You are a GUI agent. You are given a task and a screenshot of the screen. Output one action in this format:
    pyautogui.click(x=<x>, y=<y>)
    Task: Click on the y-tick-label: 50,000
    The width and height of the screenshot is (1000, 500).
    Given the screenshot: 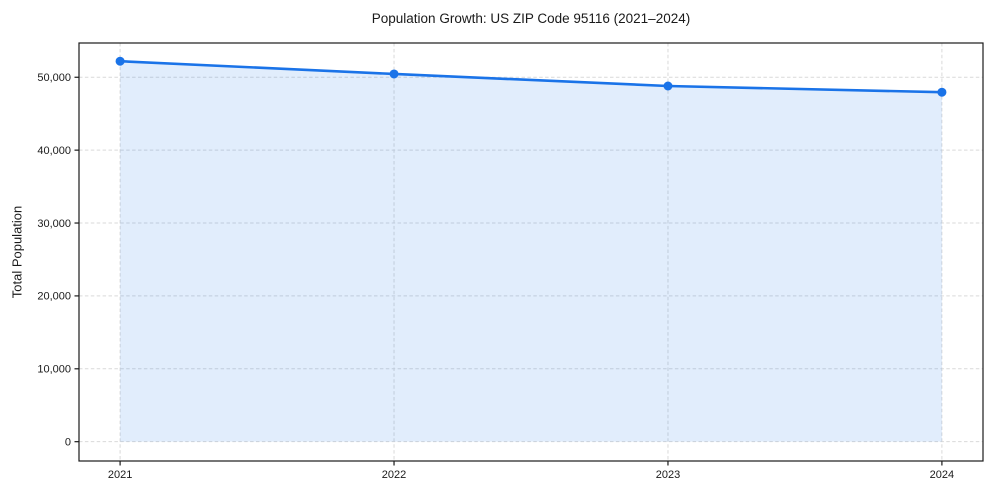 What is the action you would take?
    pyautogui.click(x=54, y=78)
    